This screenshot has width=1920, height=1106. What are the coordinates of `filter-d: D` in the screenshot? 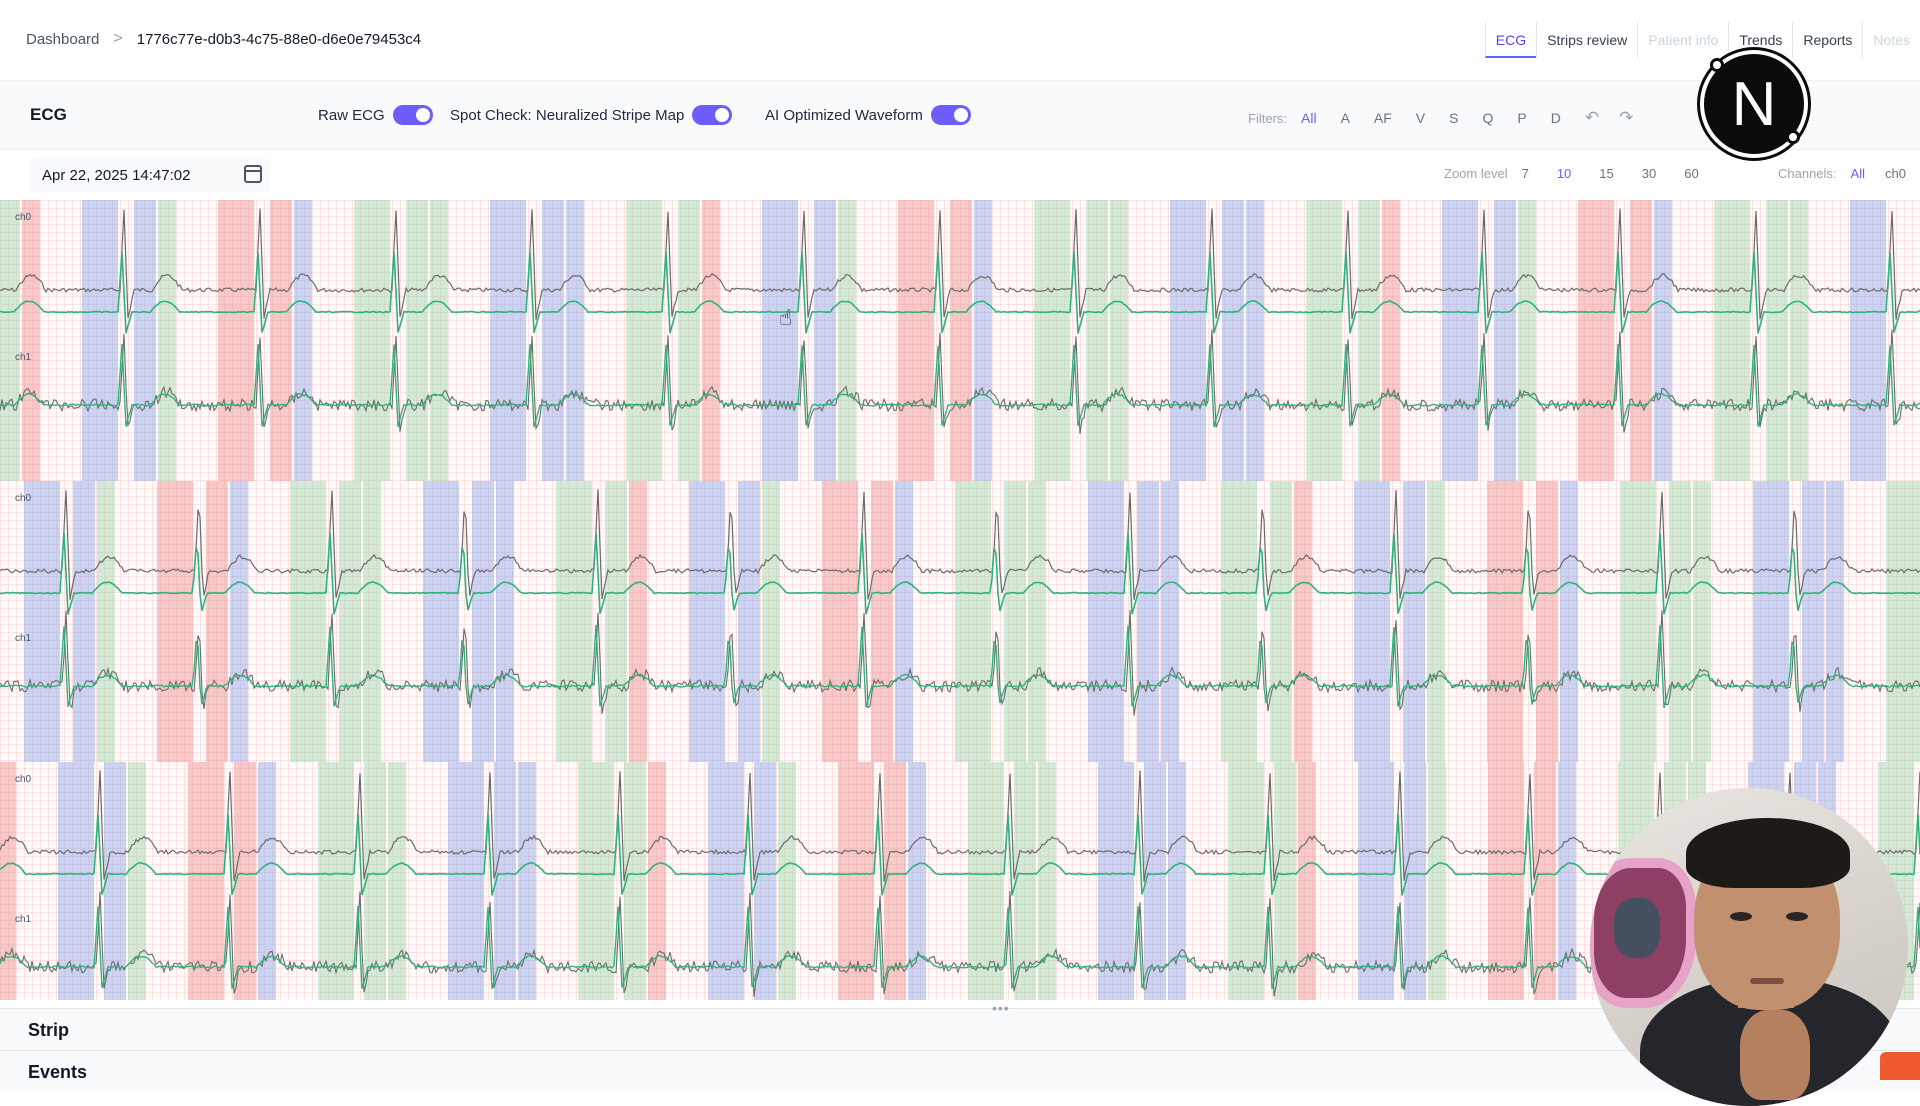 It's located at (1555, 118).